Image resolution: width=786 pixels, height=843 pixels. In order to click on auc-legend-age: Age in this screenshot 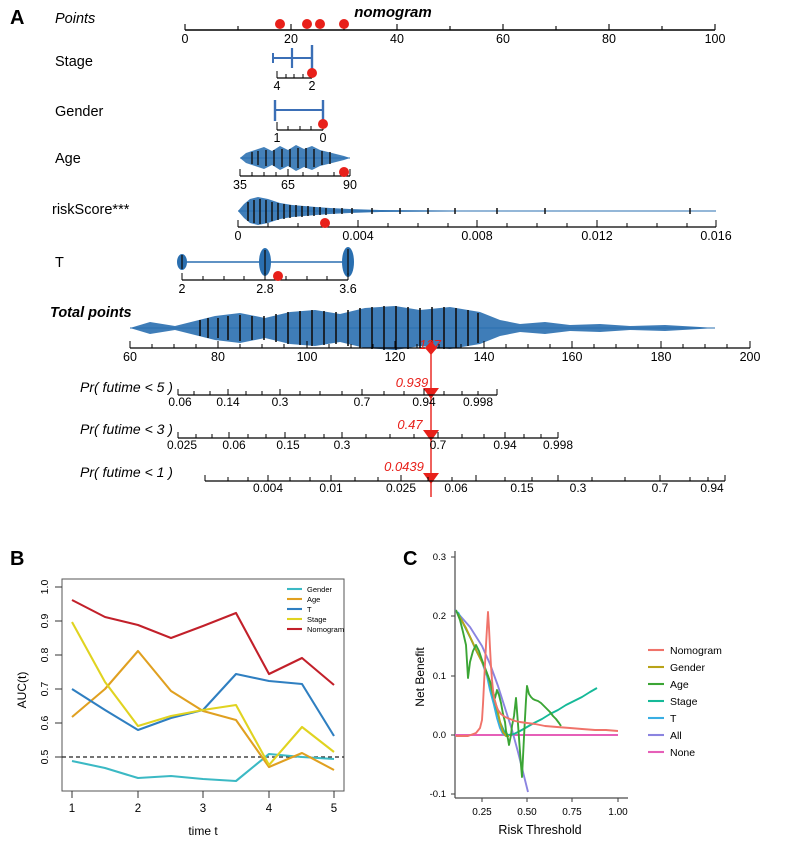, I will do `click(313, 599)`.